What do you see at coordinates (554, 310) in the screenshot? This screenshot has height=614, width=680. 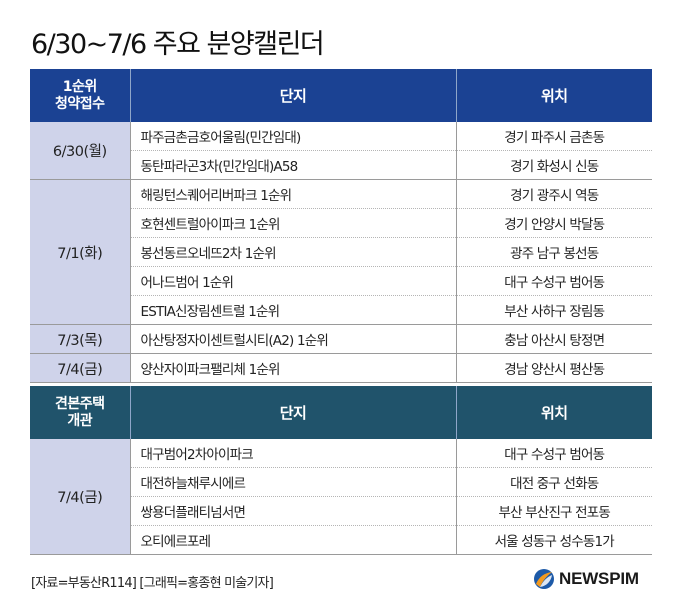 I see `location-cell: 부산 사하구 장림동` at bounding box center [554, 310].